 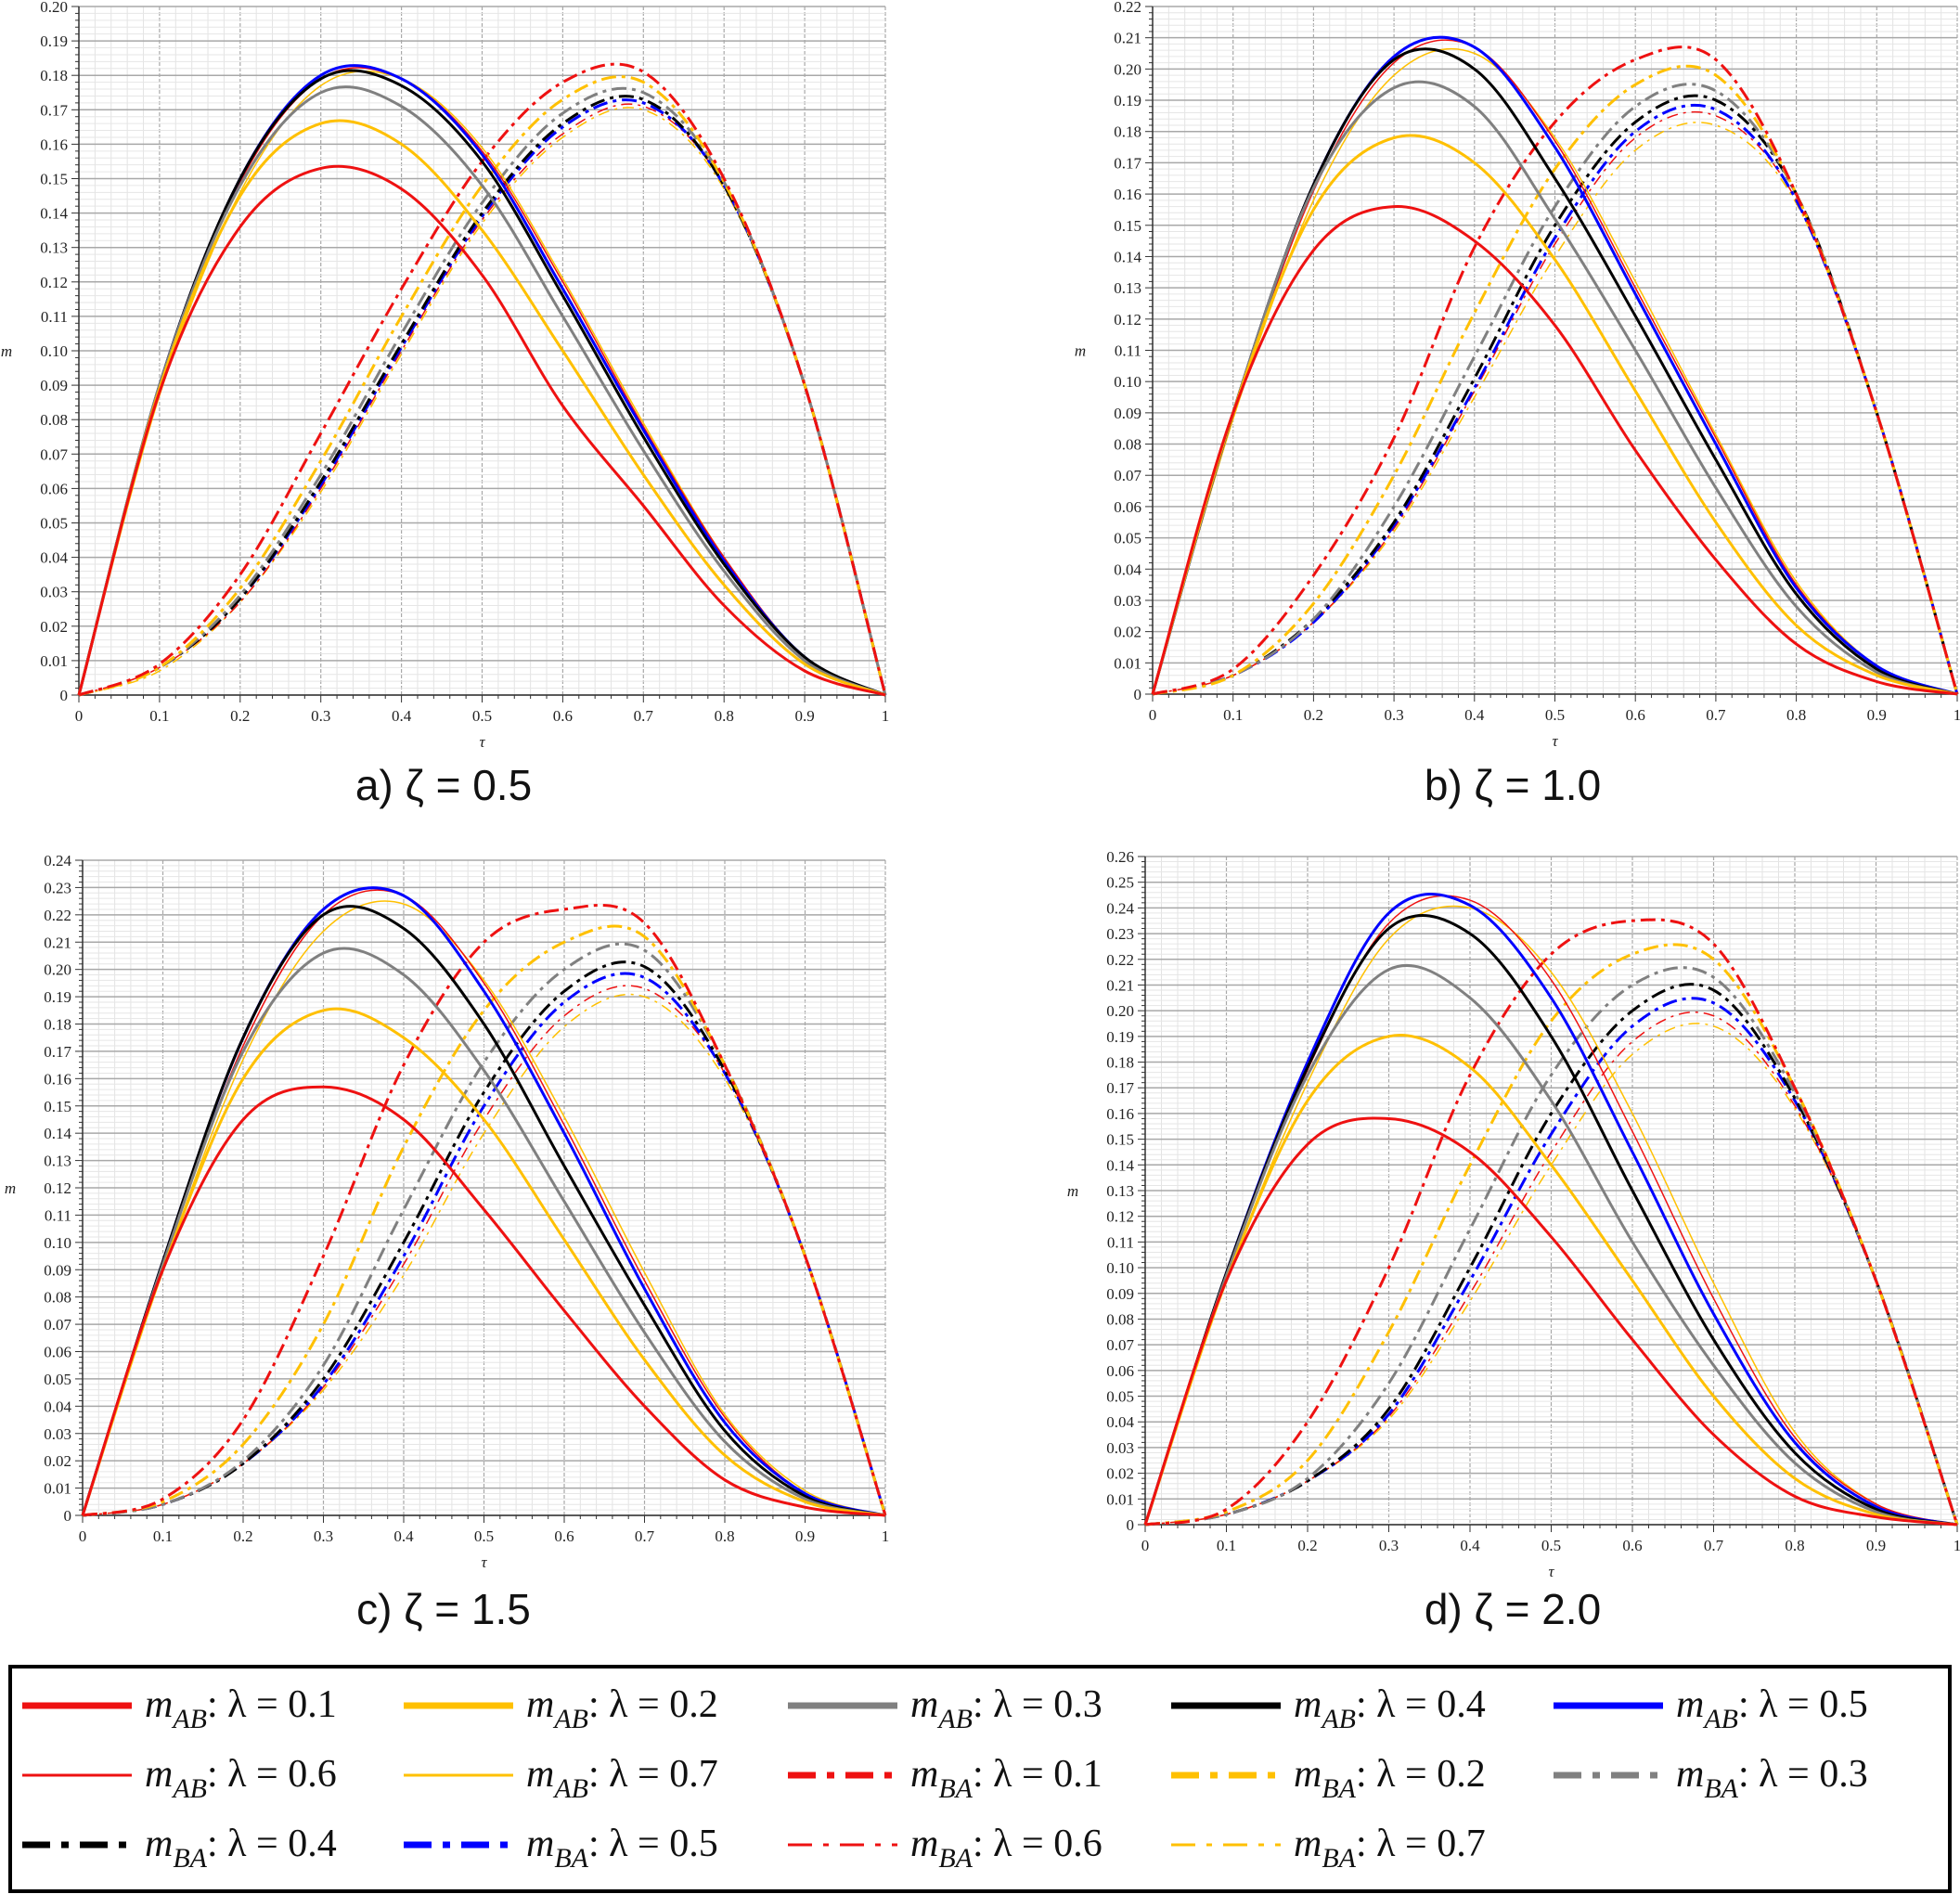 What do you see at coordinates (320, 716) in the screenshot?
I see `x-tick-label: 0.3` at bounding box center [320, 716].